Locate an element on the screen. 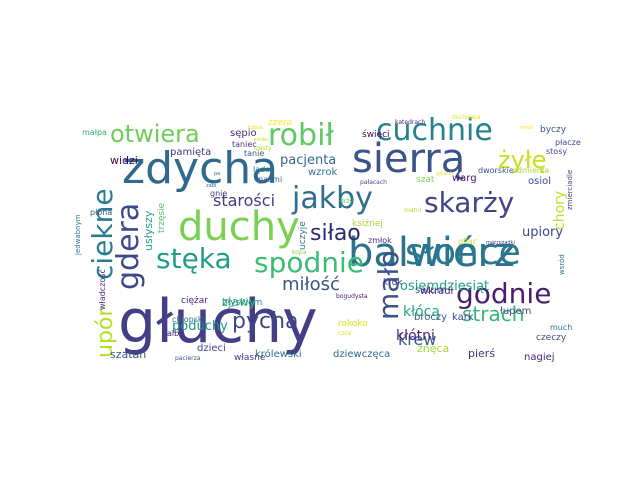 This screenshot has width=640, height=480. word-cloud-word: zabi is located at coordinates (211, 186).